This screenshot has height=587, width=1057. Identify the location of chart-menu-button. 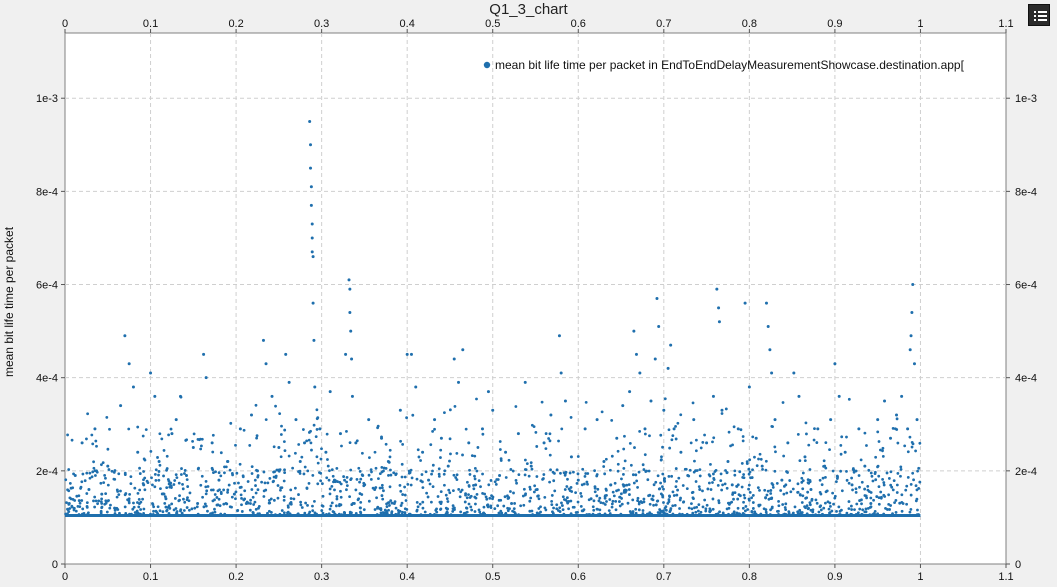
(1039, 15).